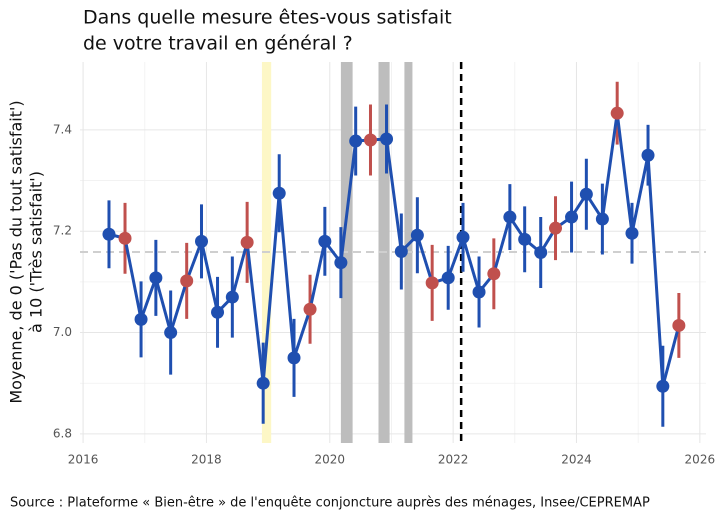 The height and width of the screenshot is (523, 720). Describe the element at coordinates (218, 44) in the screenshot. I see `chart-title: de votre travail en général ?` at that location.